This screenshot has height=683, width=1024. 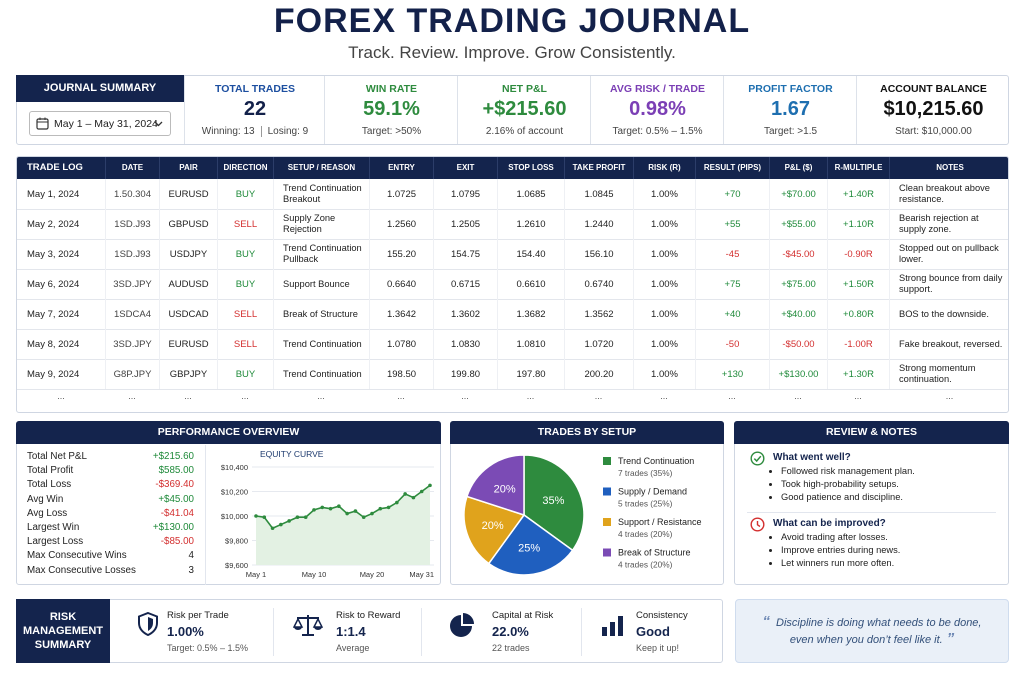 What do you see at coordinates (798, 314) in the screenshot?
I see `table-cell: +$40.00` at bounding box center [798, 314].